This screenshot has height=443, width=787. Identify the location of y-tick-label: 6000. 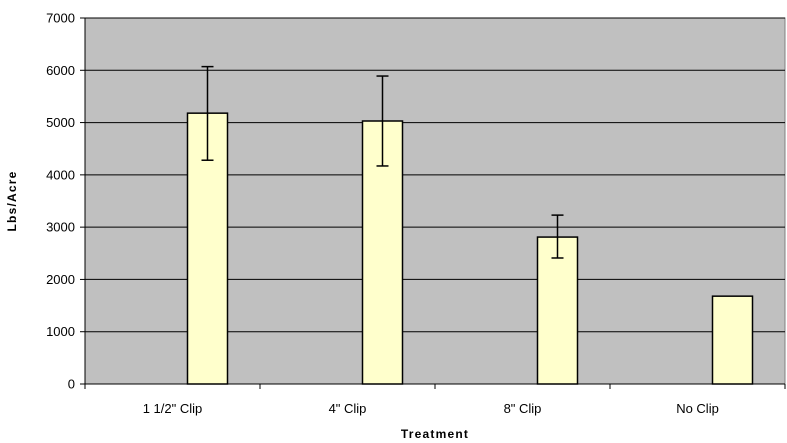
(60, 70).